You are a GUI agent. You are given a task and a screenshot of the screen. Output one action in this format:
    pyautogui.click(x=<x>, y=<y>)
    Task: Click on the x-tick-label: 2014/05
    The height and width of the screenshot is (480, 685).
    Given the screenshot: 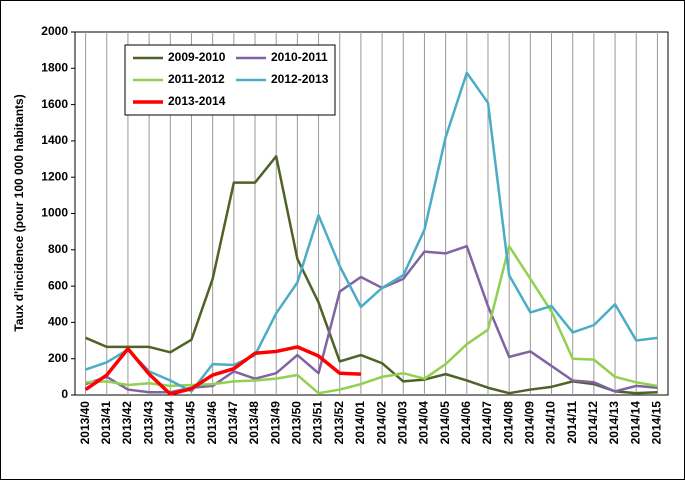 What is the action you would take?
    pyautogui.click(x=445, y=423)
    